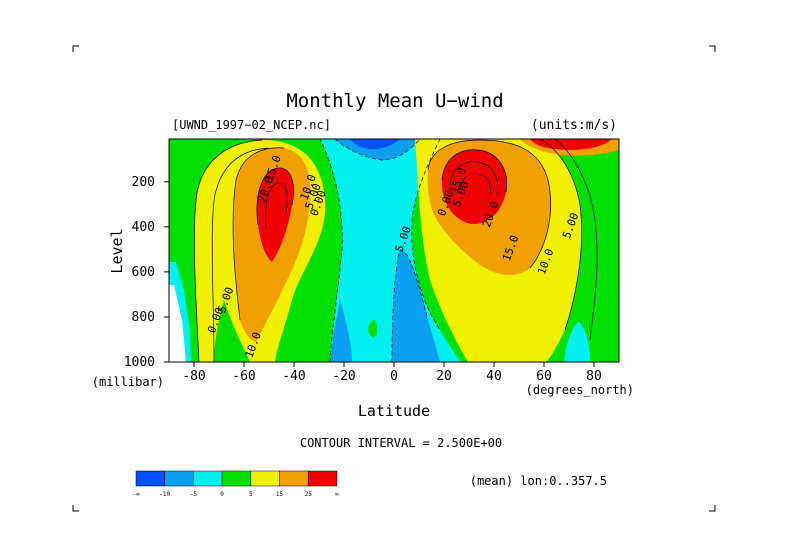 The width and height of the screenshot is (789, 558). Describe the element at coordinates (577, 342) in the screenshot. I see `nh-polar-cyan` at that location.